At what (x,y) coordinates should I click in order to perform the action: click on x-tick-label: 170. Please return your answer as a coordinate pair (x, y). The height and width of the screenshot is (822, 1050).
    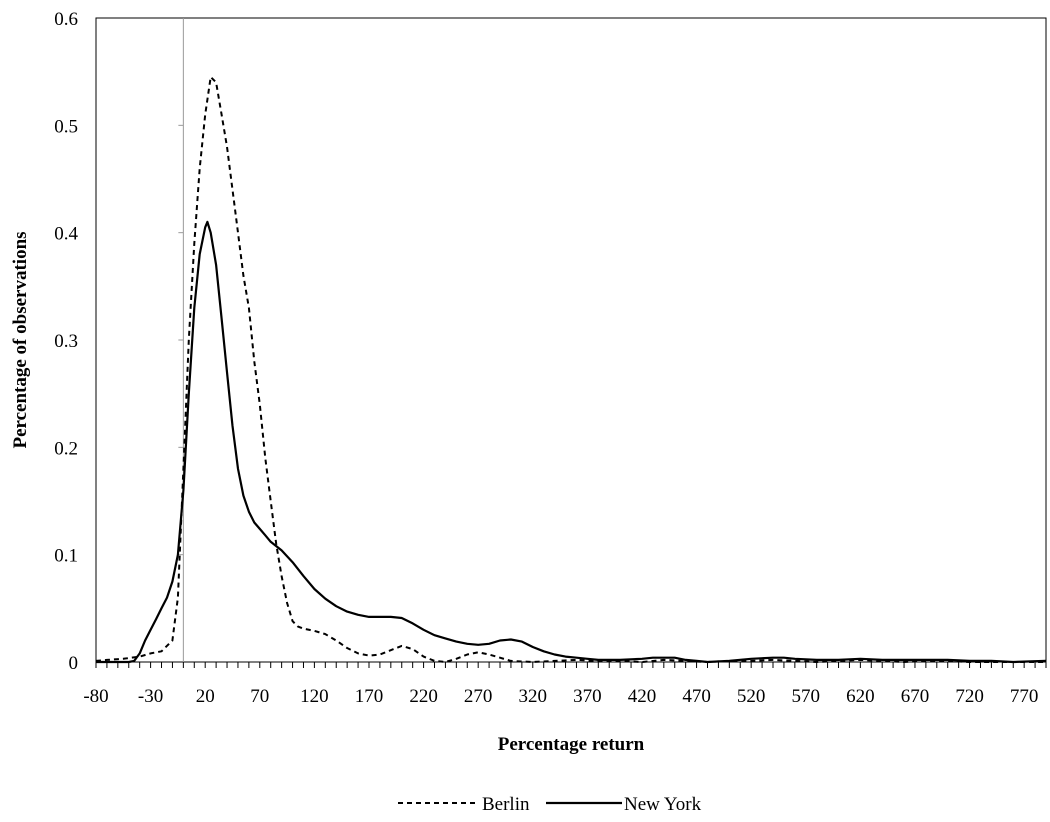
    Looking at the image, I should click on (369, 696).